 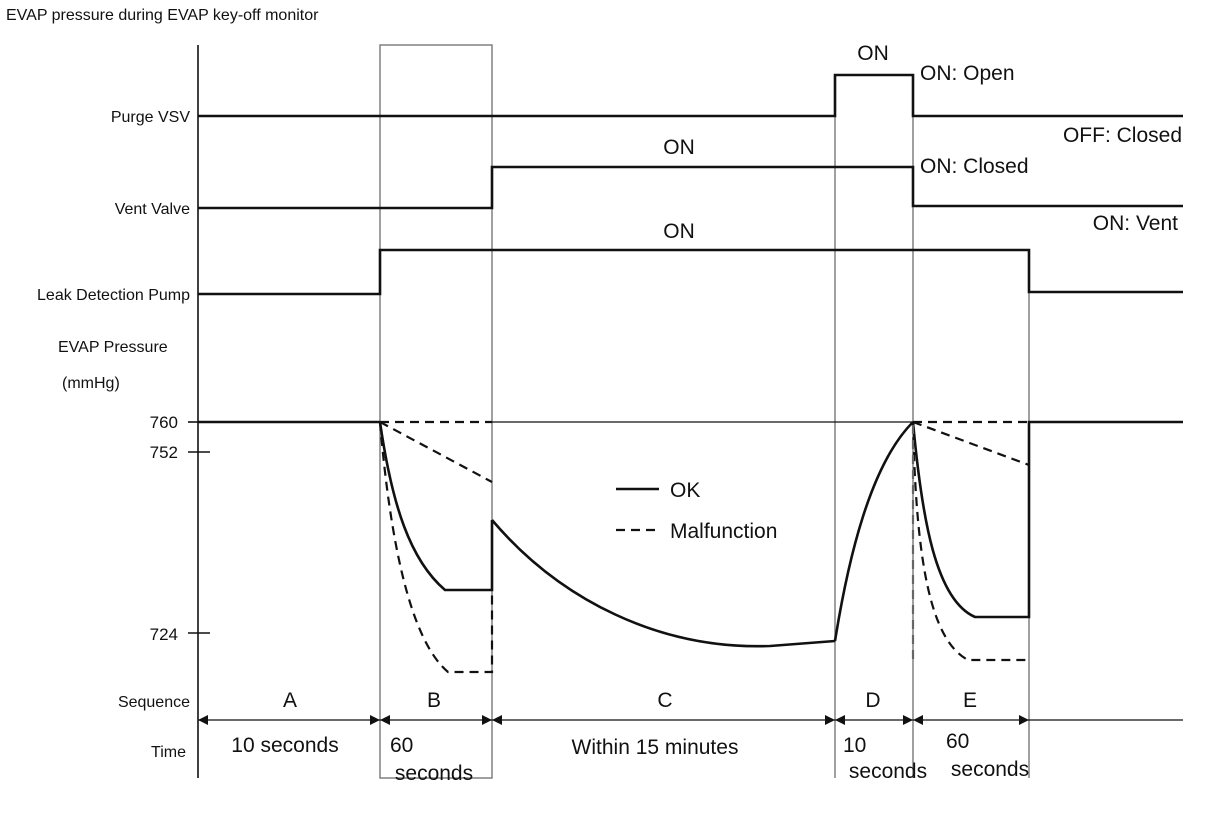 I want to click on purge-closed-label: OFF: Closed, so click(x=1122, y=135).